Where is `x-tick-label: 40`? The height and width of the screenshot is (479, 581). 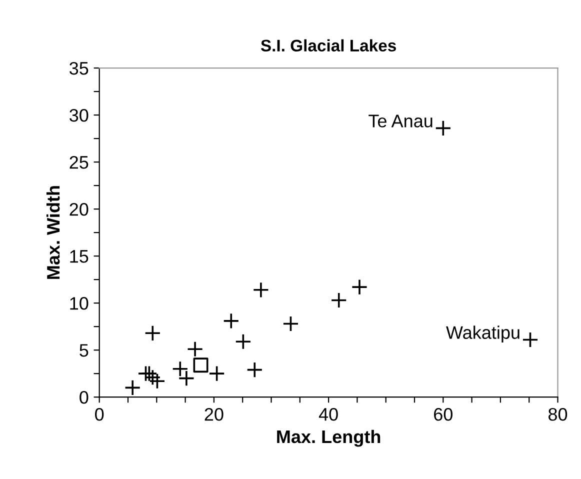
x-tick-label: 40 is located at coordinates (328, 414).